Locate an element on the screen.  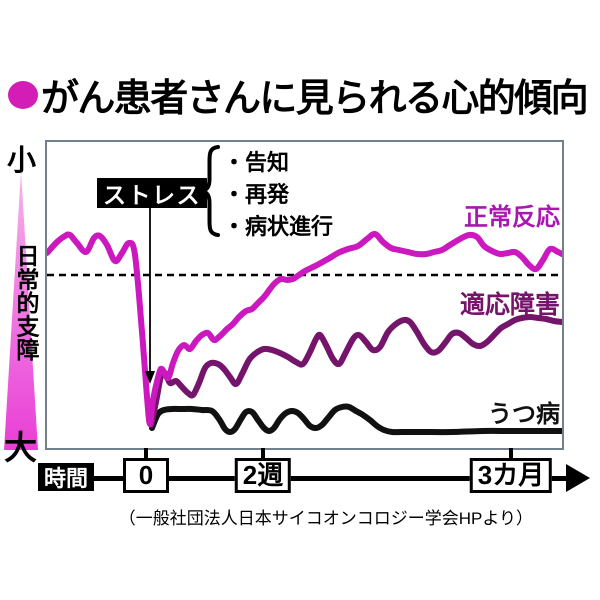
time-axis-line is located at coordinates (331, 478).